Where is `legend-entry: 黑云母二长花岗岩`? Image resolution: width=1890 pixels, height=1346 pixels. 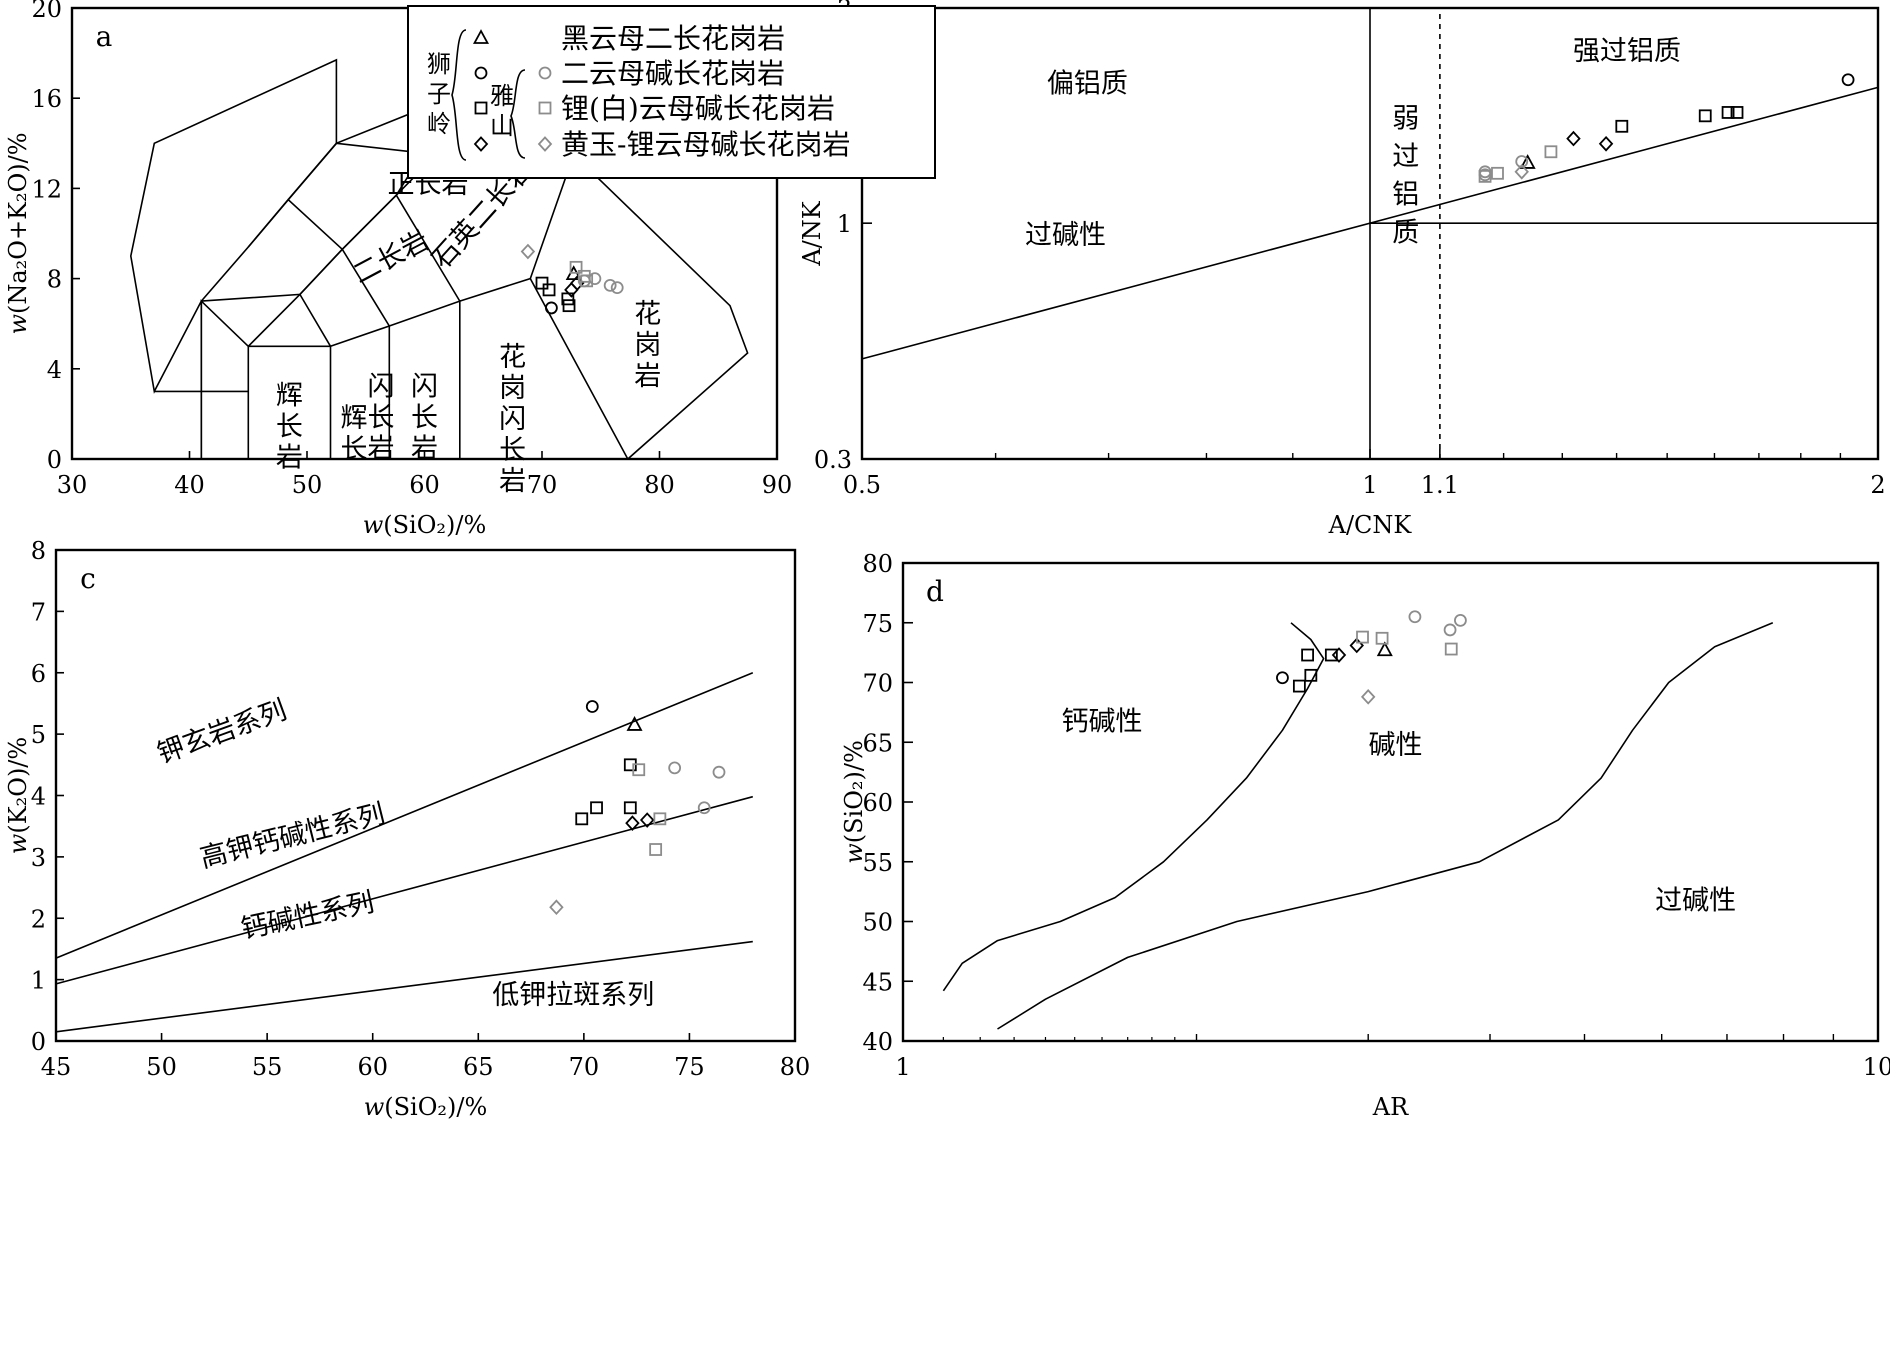
legend-entry: 黑云母二长花岗岩 is located at coordinates (673, 38).